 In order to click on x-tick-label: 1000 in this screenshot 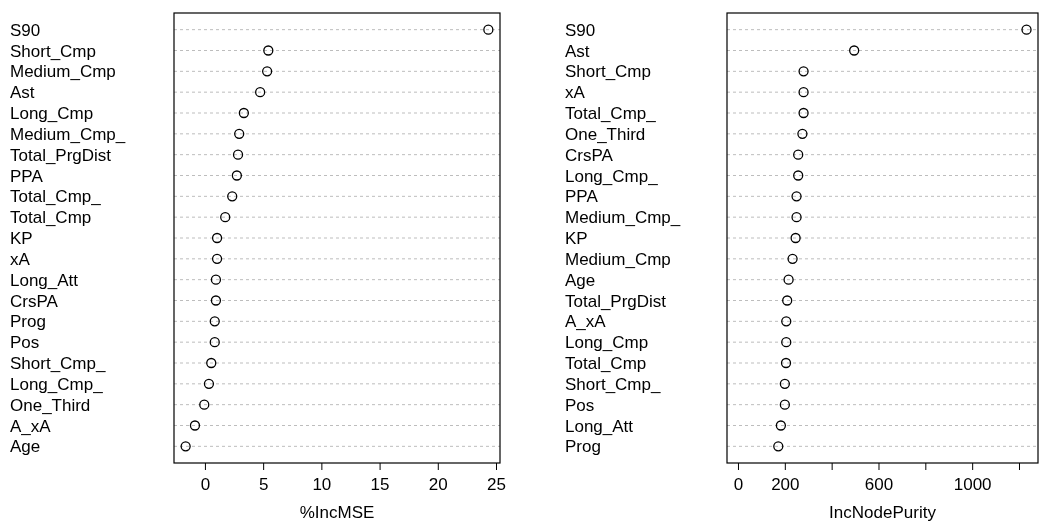, I will do `click(972, 484)`.